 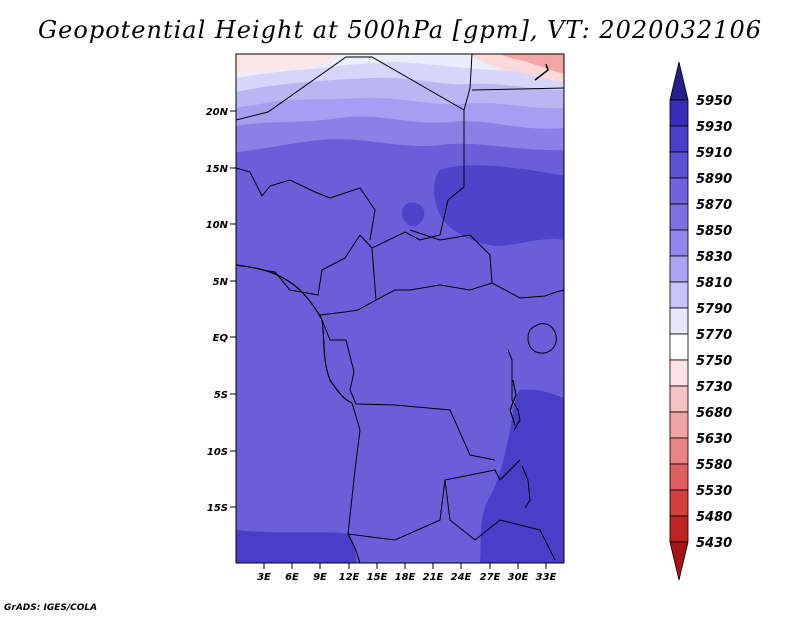 I want to click on border-g, so click(x=354, y=482).